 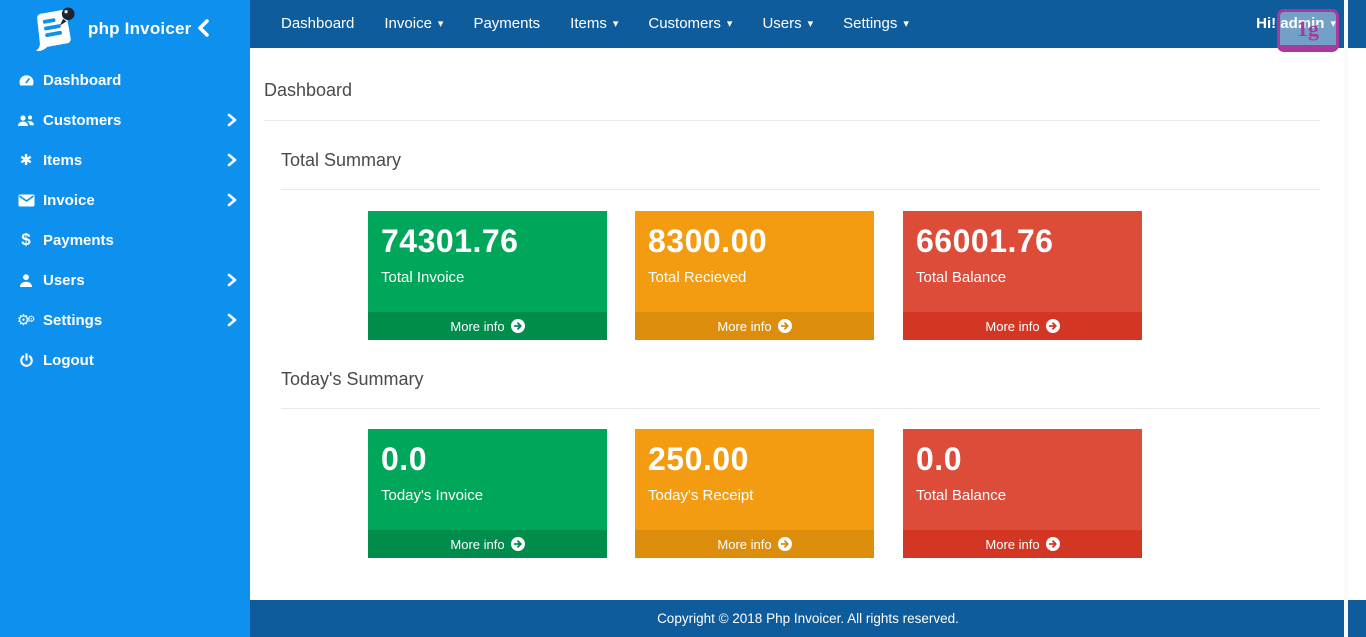 What do you see at coordinates (125, 240) in the screenshot?
I see `sidebar-item-payments: $ Payments` at bounding box center [125, 240].